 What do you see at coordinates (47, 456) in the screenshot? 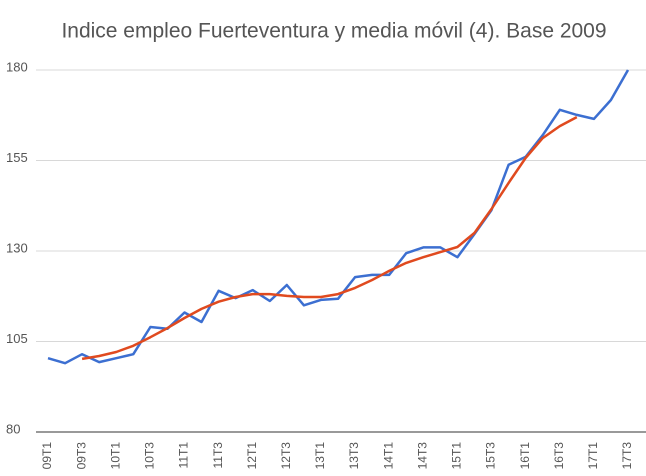
I see `x-tick-label: 09T1` at bounding box center [47, 456].